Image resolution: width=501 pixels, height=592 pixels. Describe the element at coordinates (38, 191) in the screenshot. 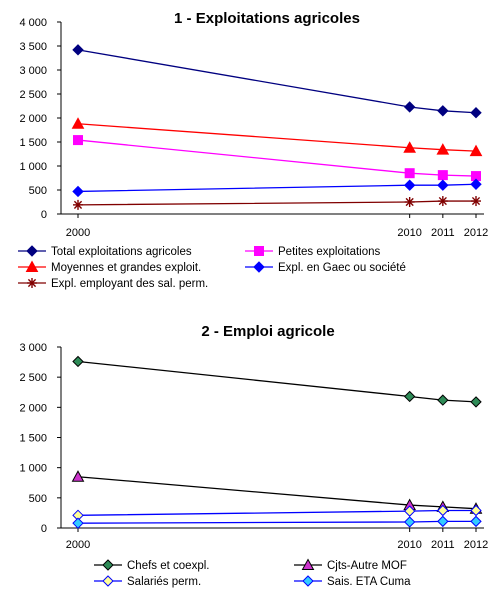

I see `chart-1-y-tick-label: 500` at that location.